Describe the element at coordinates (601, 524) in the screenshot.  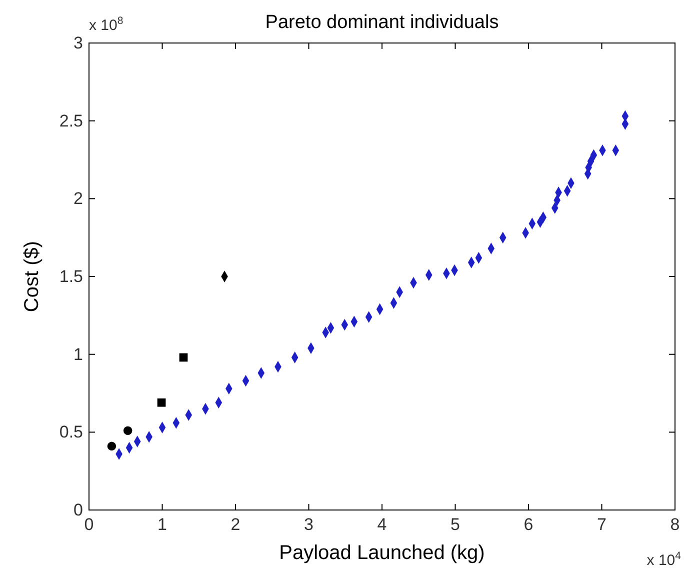
I see `x-tick-label: 7` at that location.